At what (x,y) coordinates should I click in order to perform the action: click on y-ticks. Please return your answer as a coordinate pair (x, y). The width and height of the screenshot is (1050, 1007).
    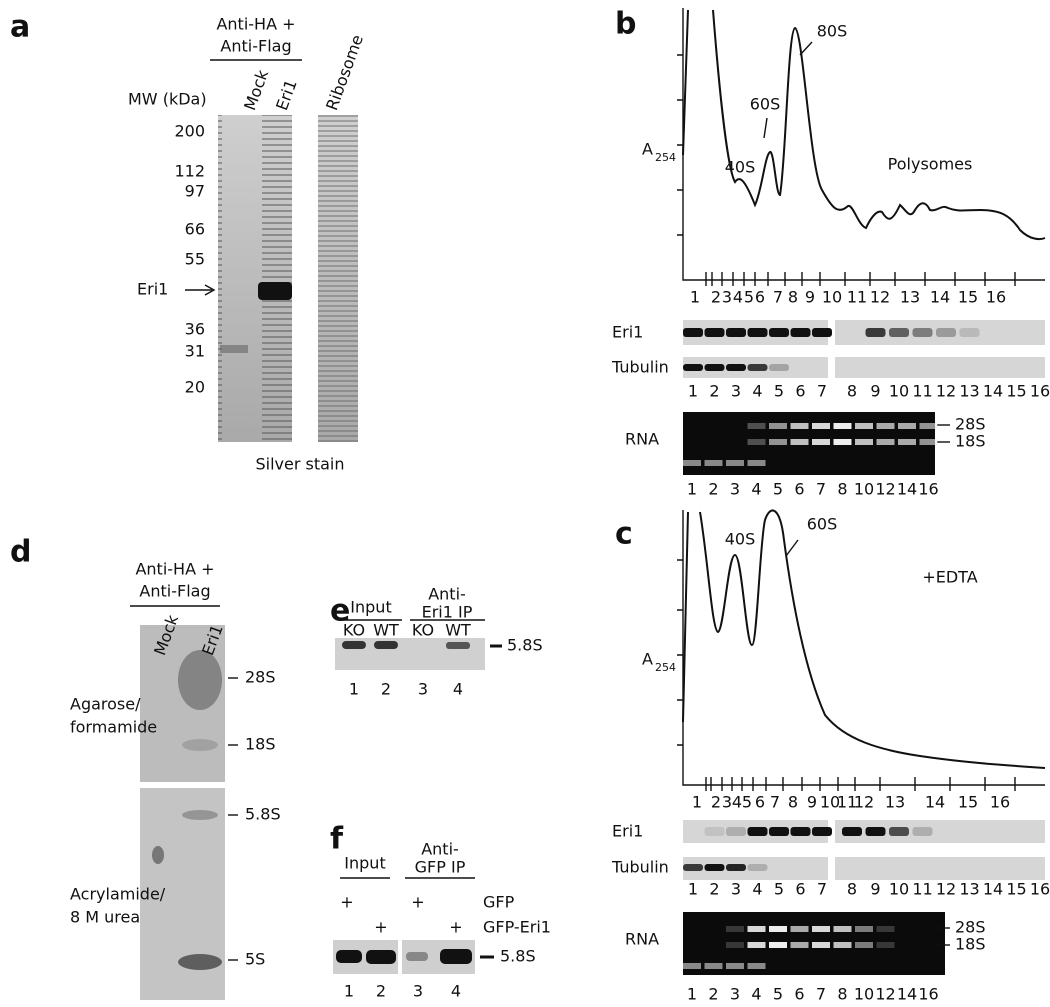
    Looking at the image, I should click on (680, 652).